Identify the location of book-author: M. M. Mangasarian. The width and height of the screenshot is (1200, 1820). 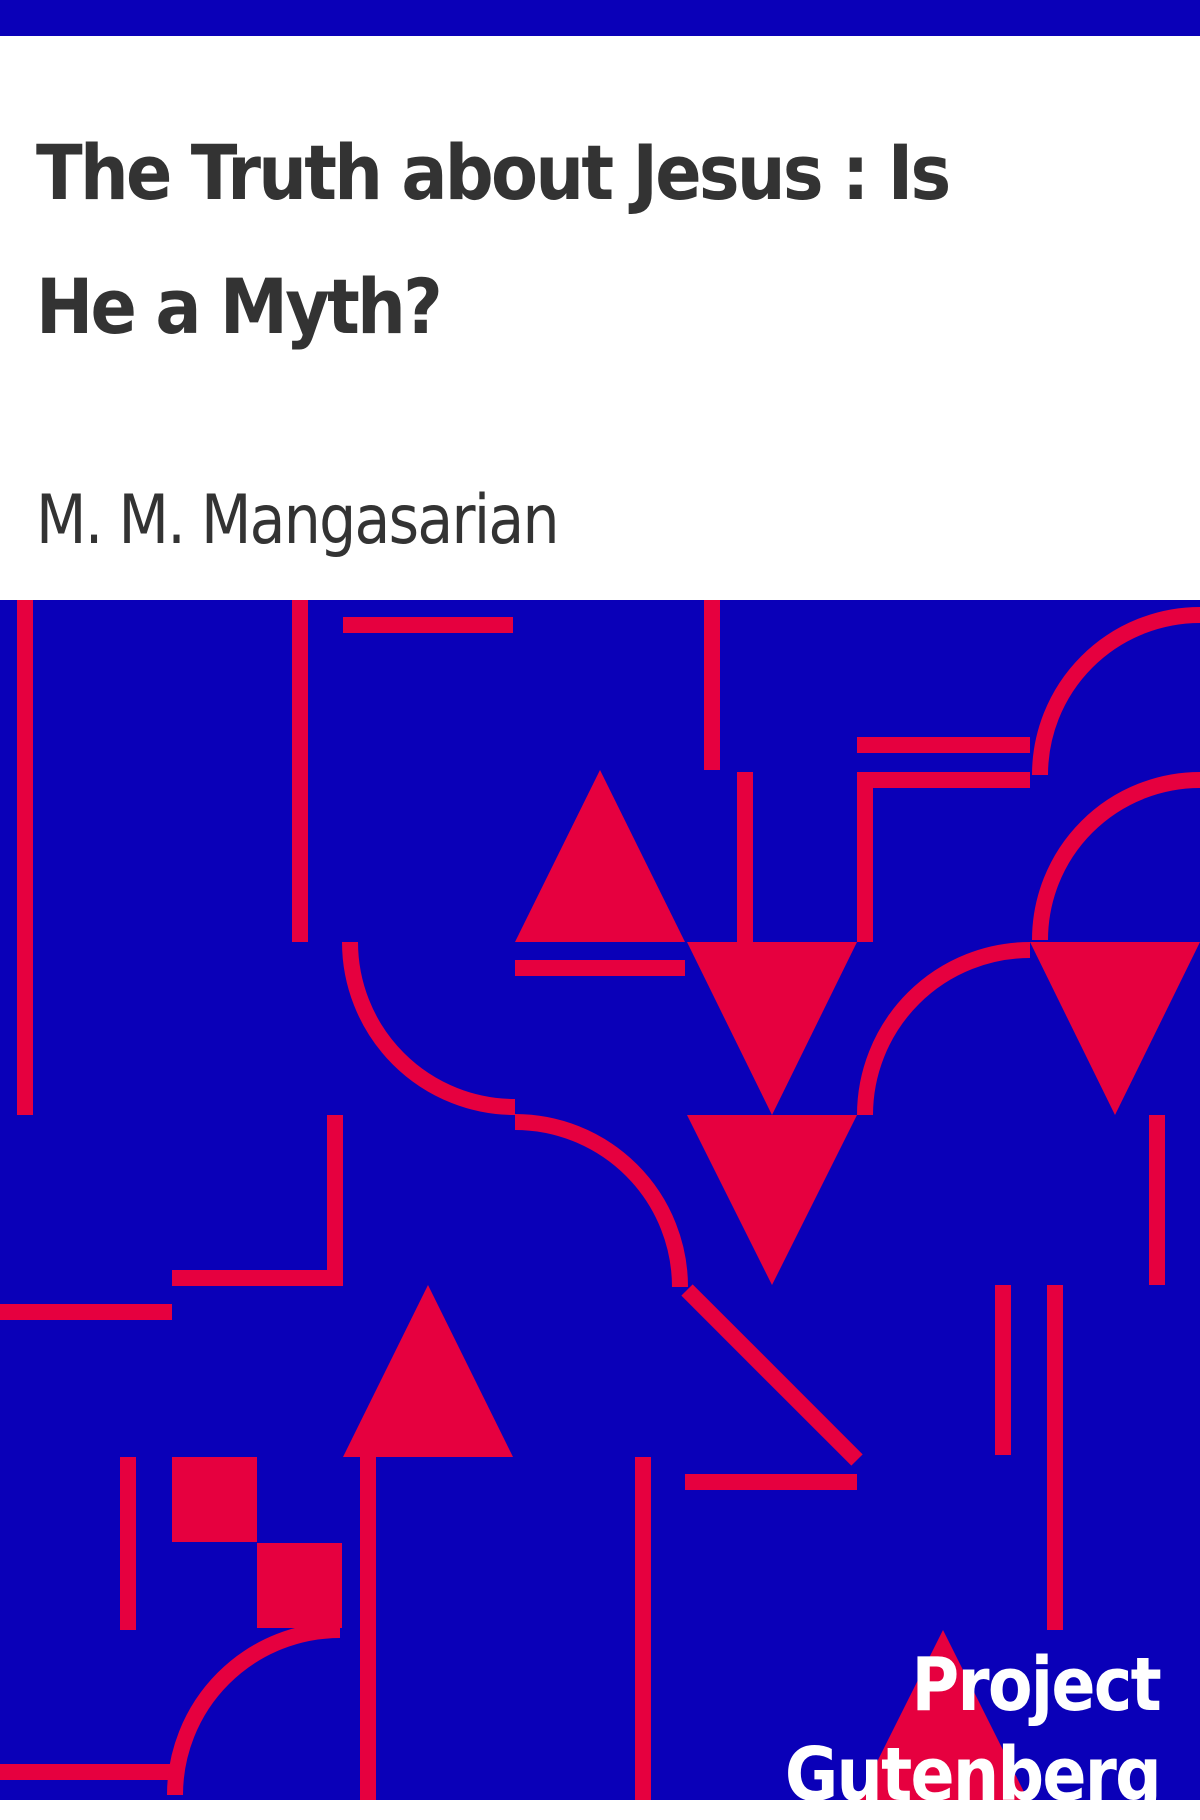
(298, 520).